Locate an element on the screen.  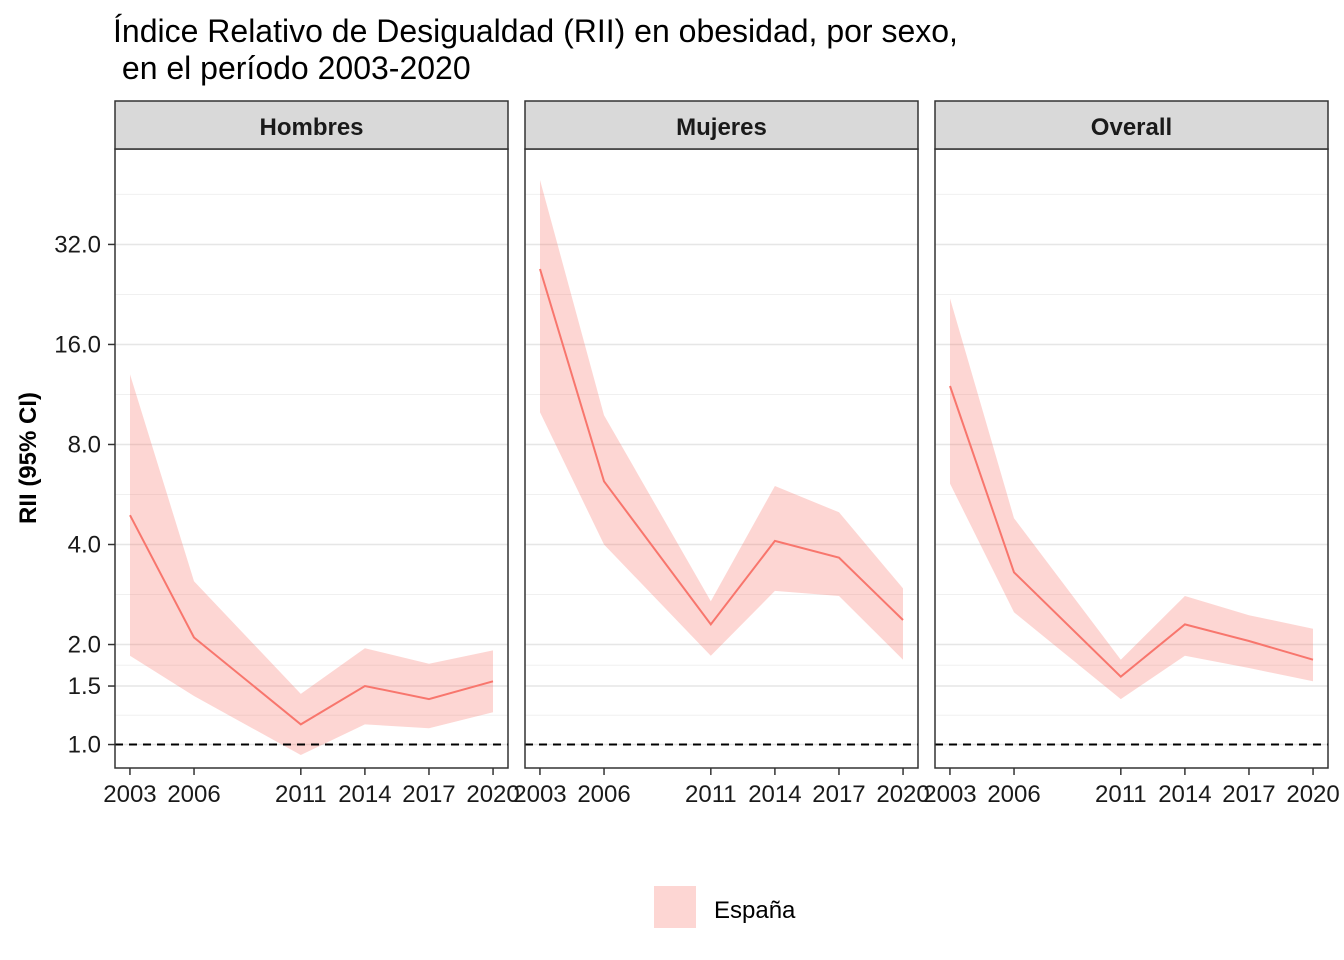
facet-label-overall: Overall is located at coordinates (1131, 127).